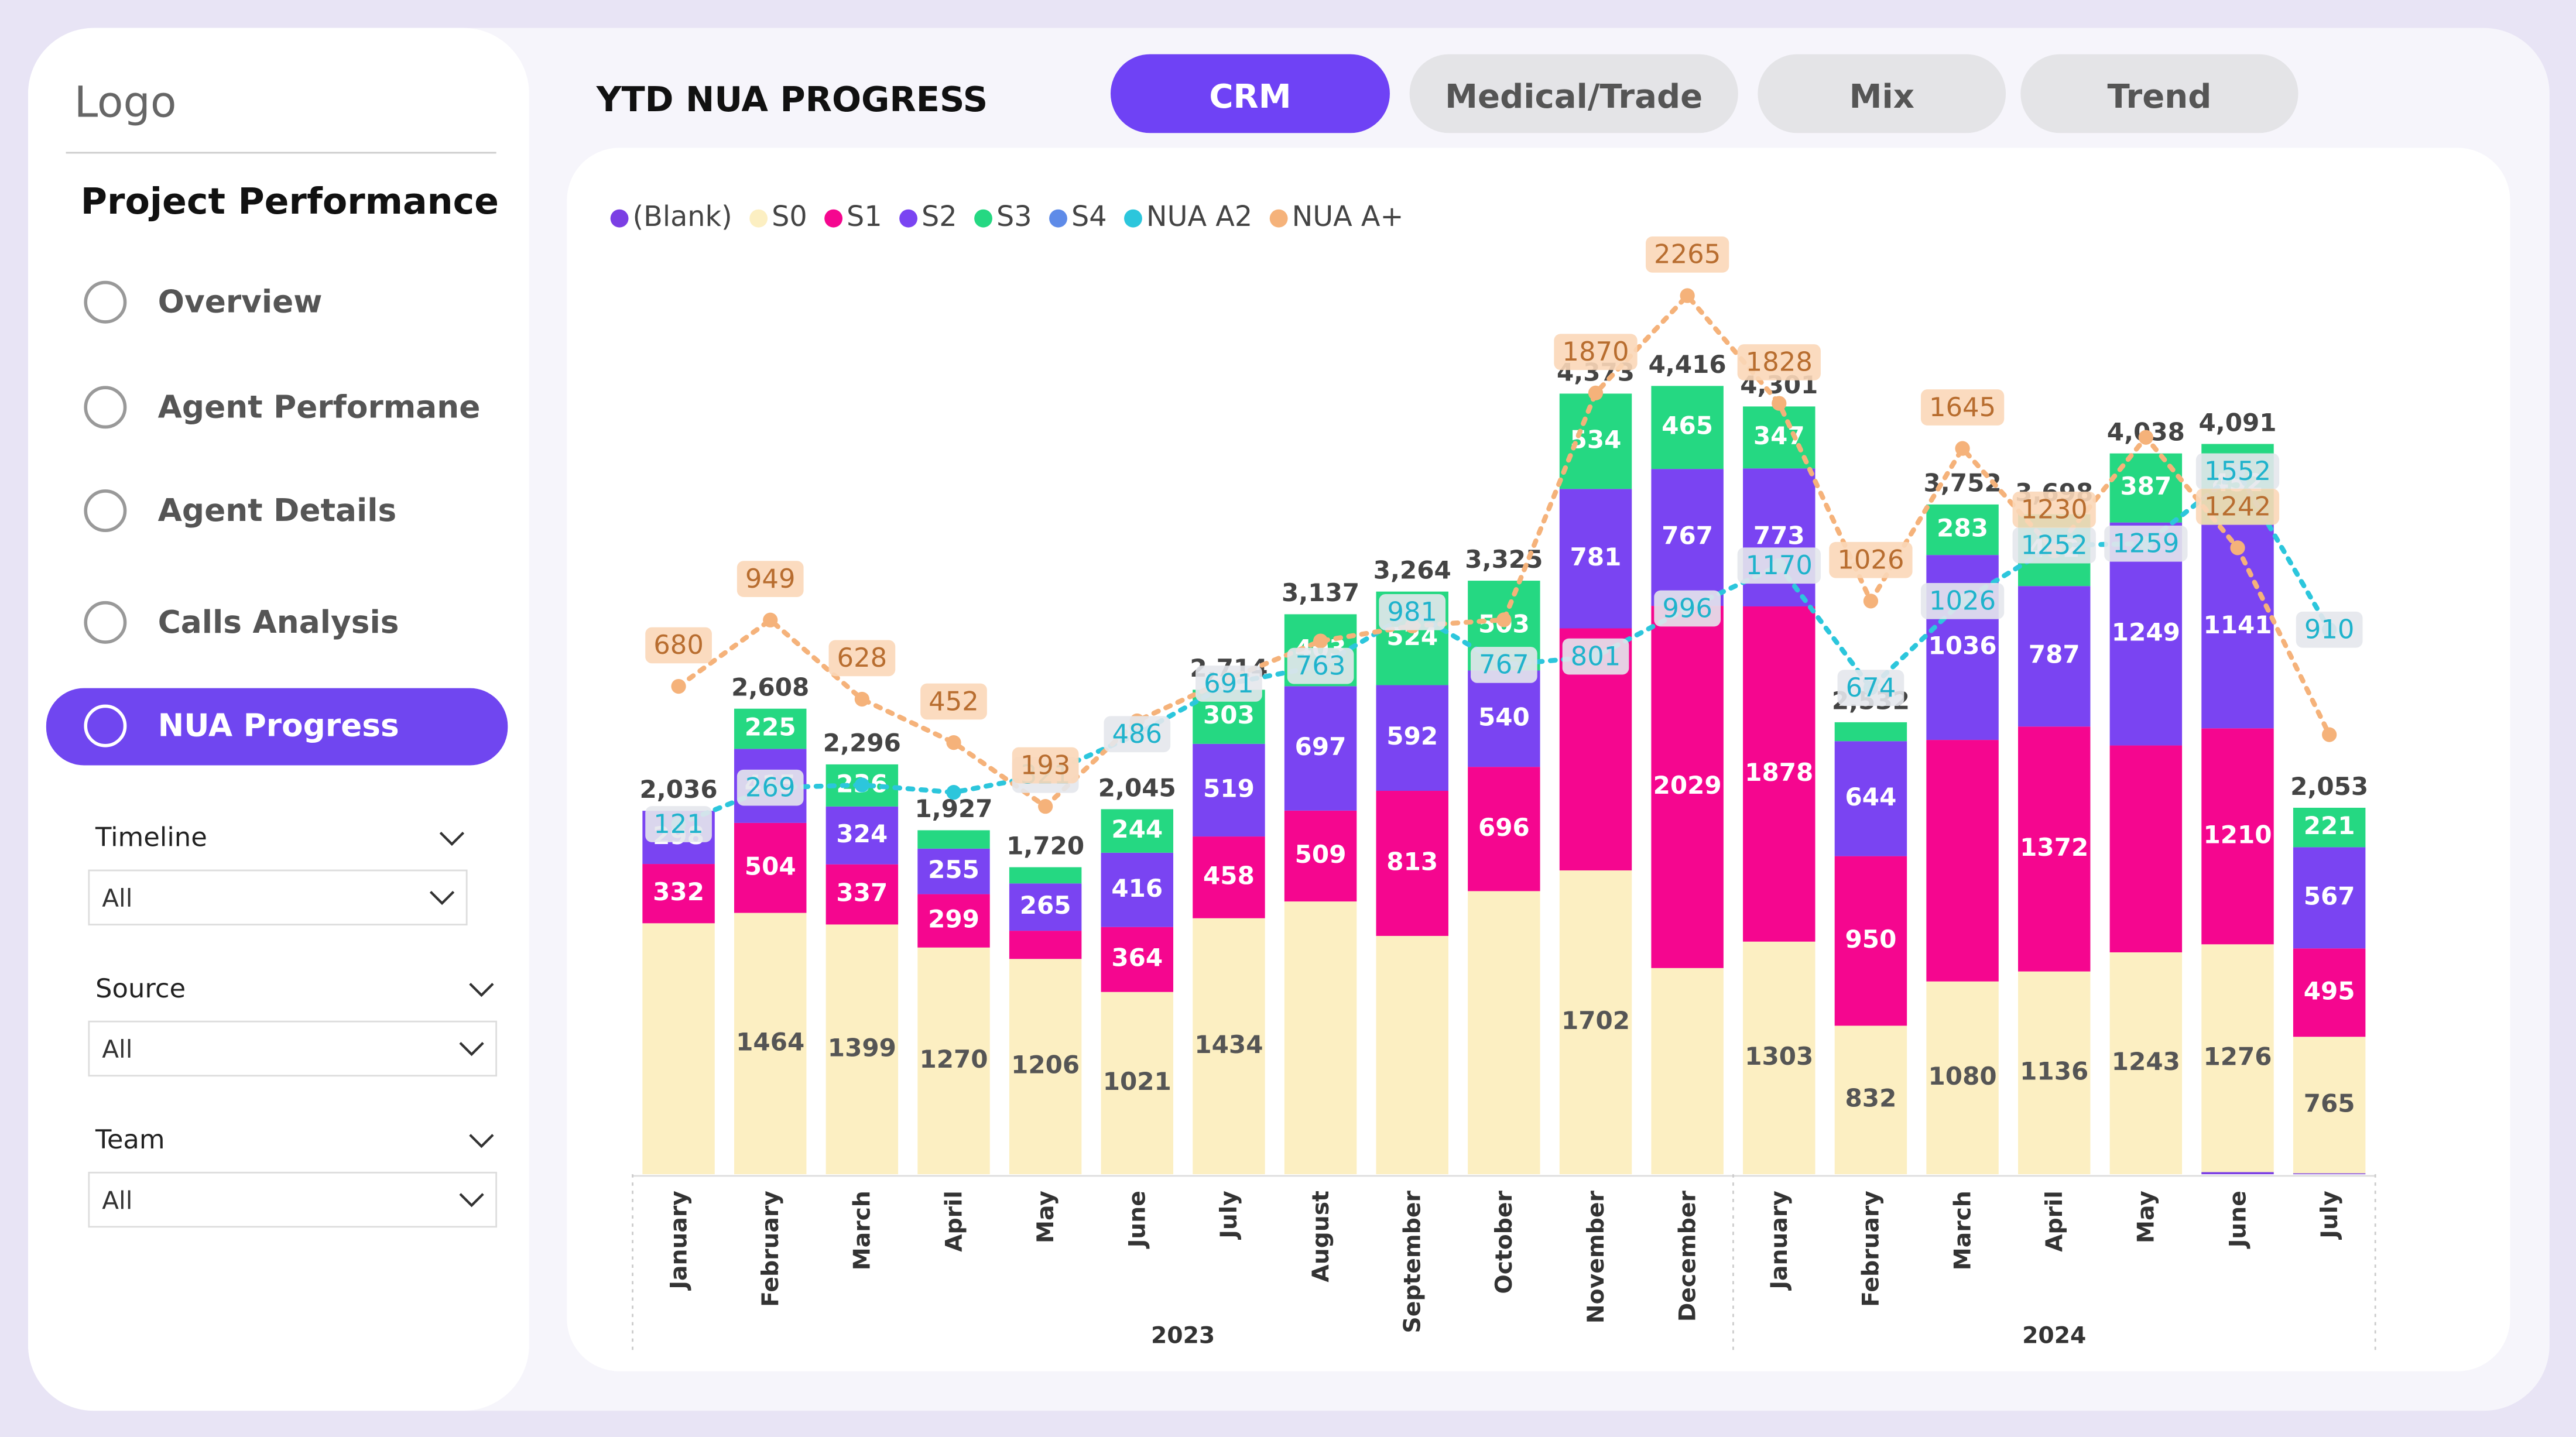 The height and width of the screenshot is (1437, 2576). What do you see at coordinates (2330, 1215) in the screenshot?
I see `x-tick-label: July` at bounding box center [2330, 1215].